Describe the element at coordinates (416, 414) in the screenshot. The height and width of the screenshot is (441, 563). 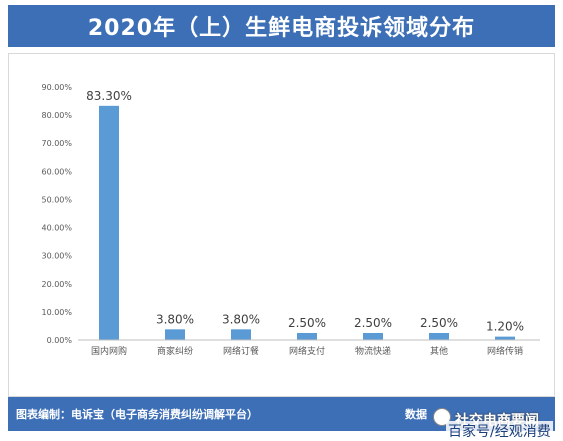
I see `data-source-label: 数据` at that location.